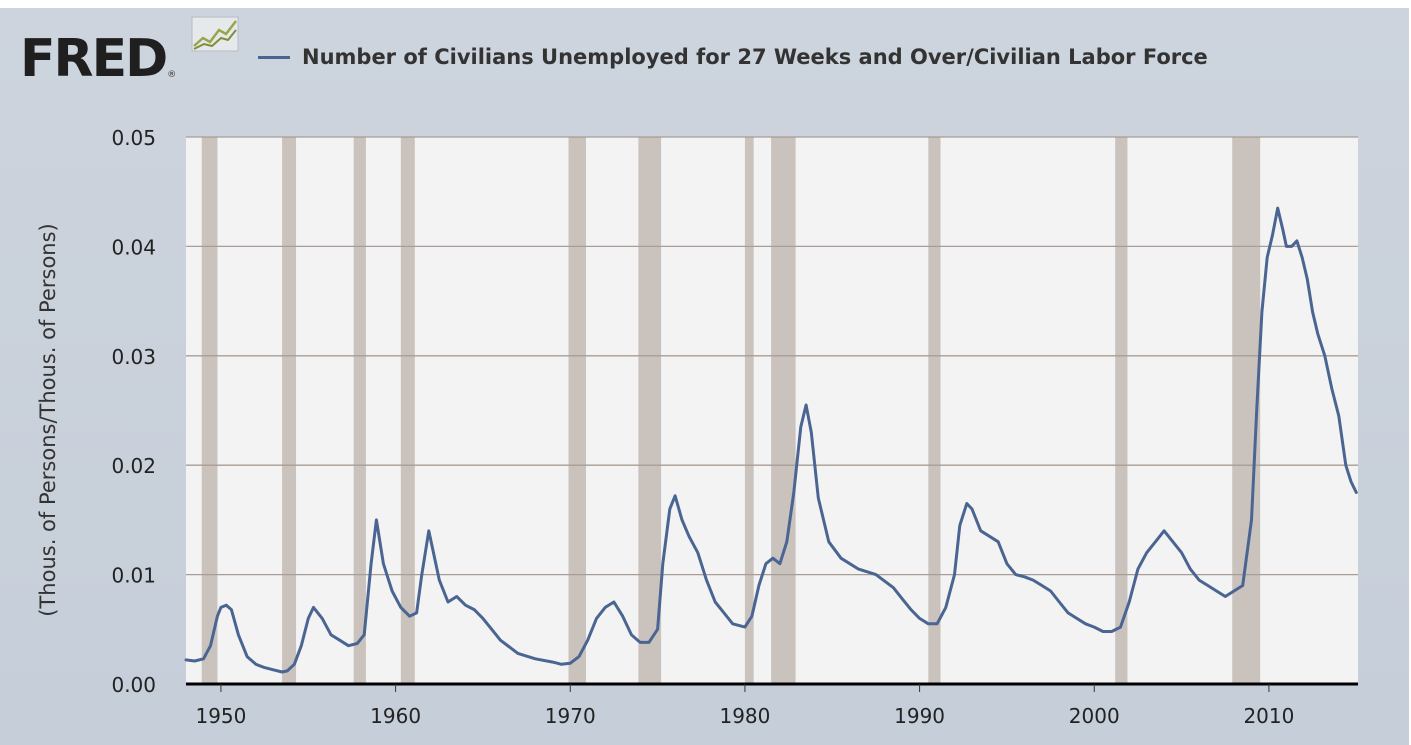 This screenshot has width=1411, height=745. I want to click on fred-logo: FRED ®, so click(98, 59).